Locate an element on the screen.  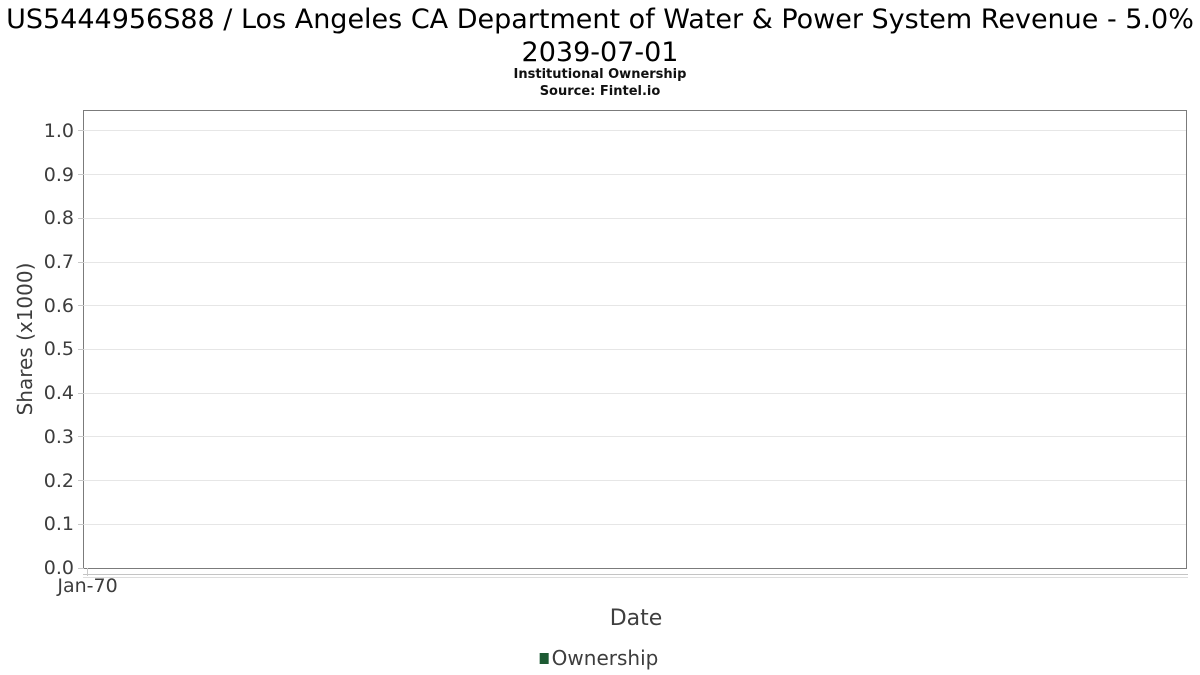
y-tick-mark-0.4 is located at coordinates (81, 393).